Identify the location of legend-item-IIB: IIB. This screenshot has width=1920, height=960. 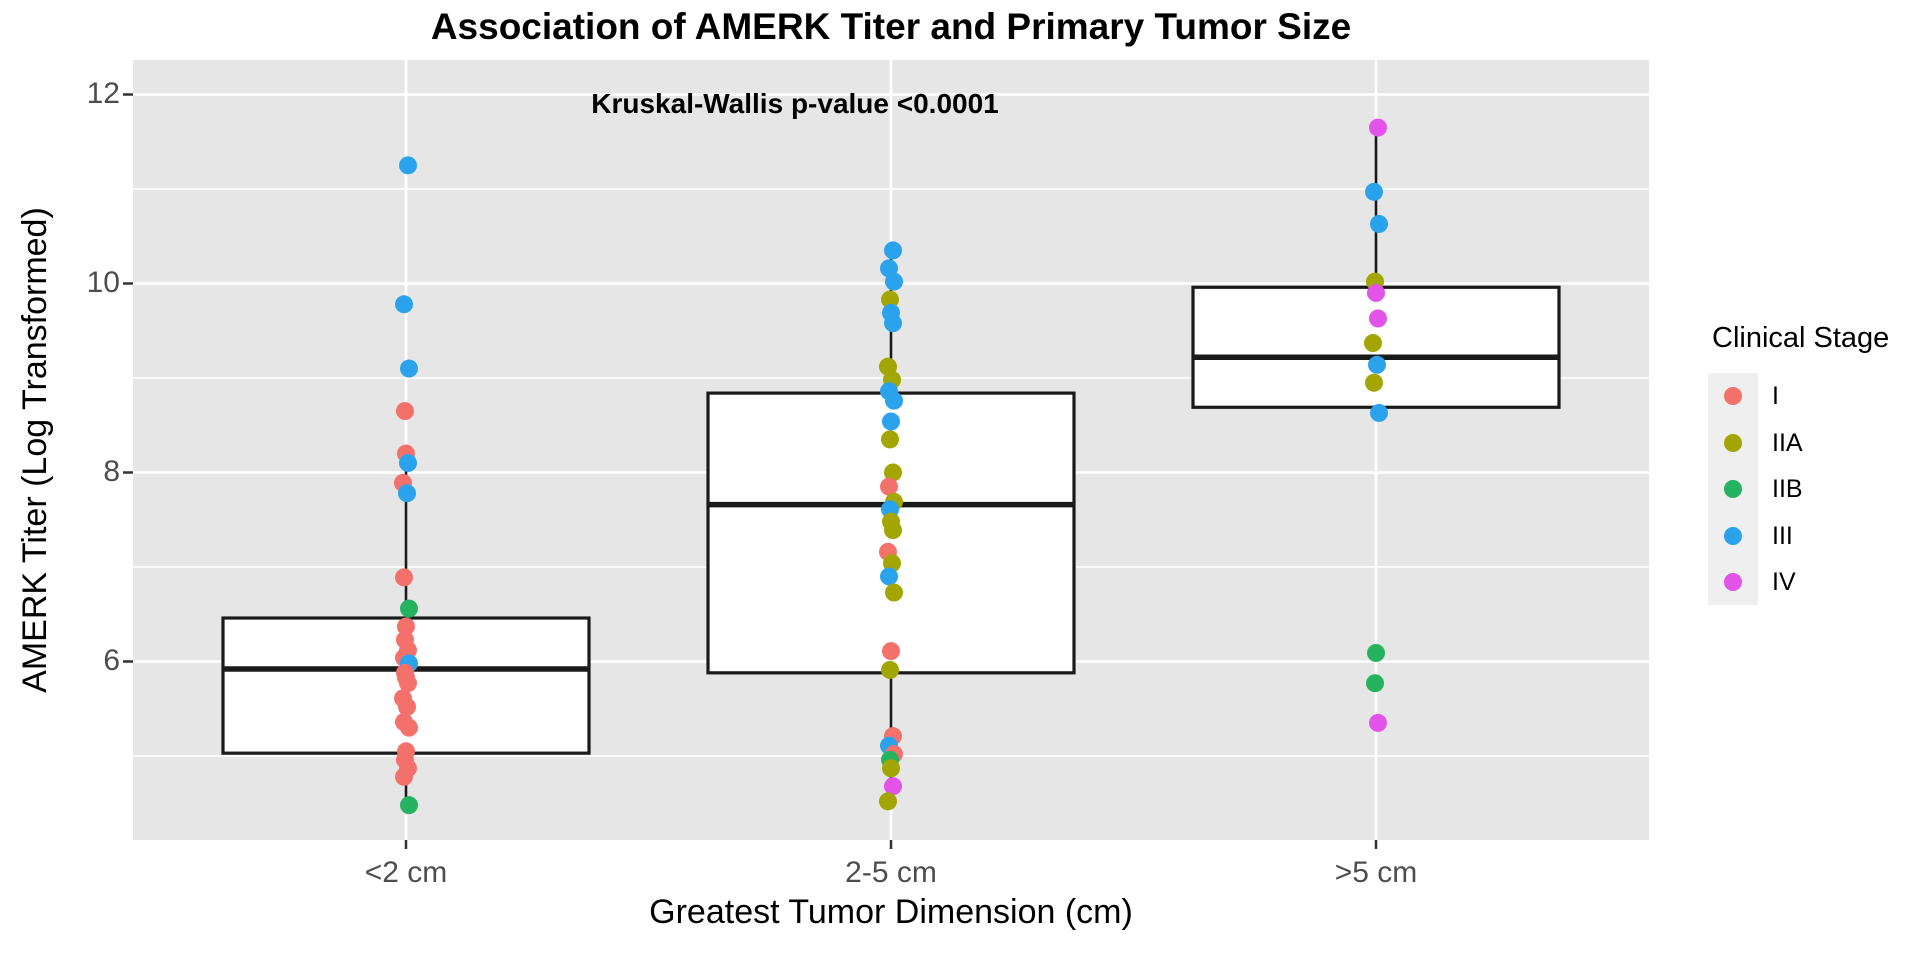
(1808, 489).